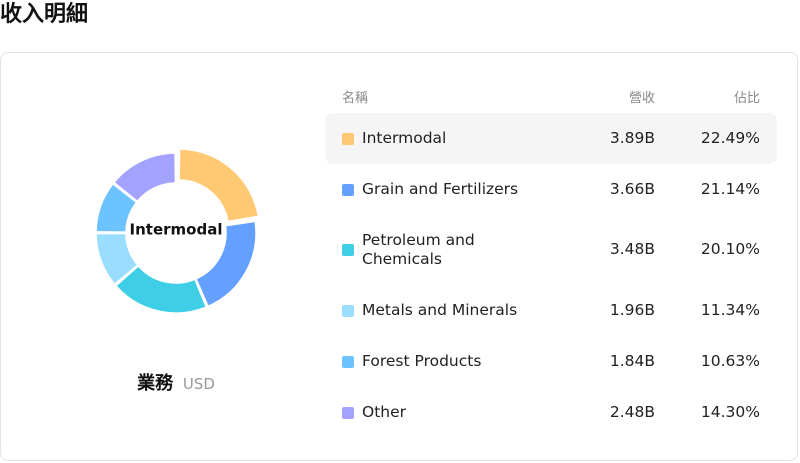 The height and width of the screenshot is (463, 800). I want to click on donut-slice-intermodal, so click(219, 185).